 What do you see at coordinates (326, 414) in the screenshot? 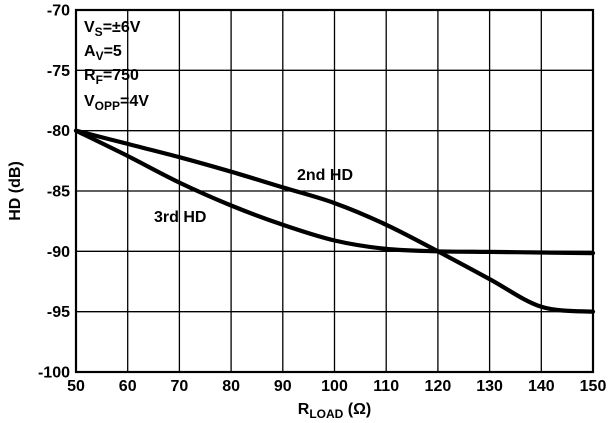
I see `x-axis-label-sub: LOAD` at bounding box center [326, 414].